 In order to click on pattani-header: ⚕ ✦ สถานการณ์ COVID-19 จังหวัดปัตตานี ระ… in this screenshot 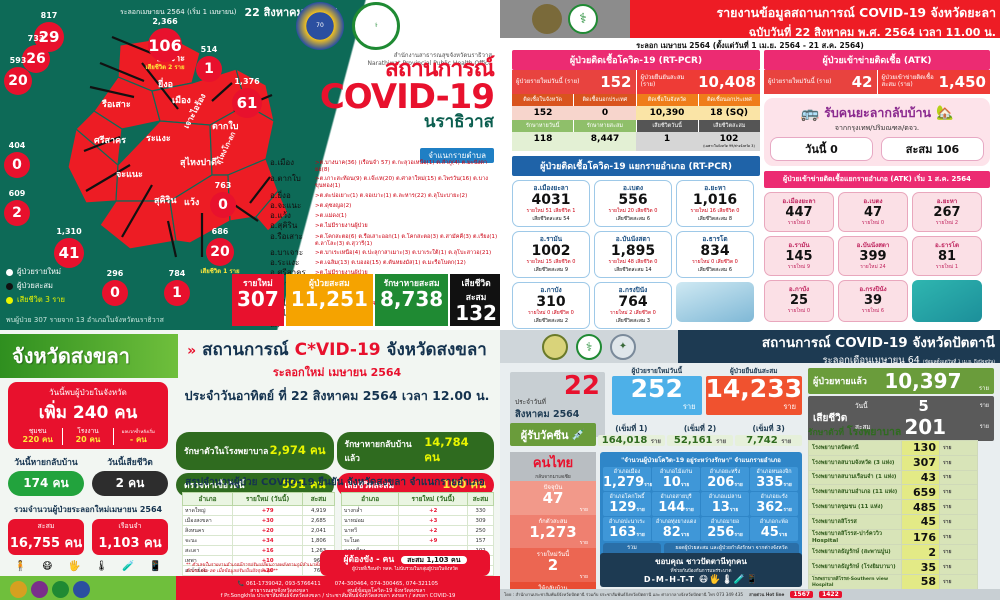, I will do `click(750, 348)`.